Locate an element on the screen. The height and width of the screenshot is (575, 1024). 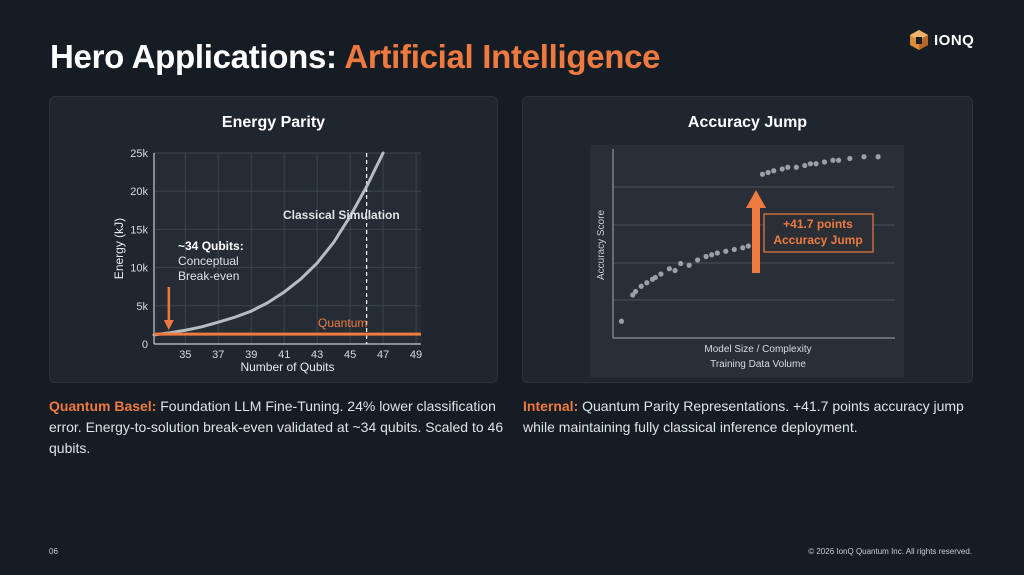
y-tick-label: 20k is located at coordinates (139, 192).